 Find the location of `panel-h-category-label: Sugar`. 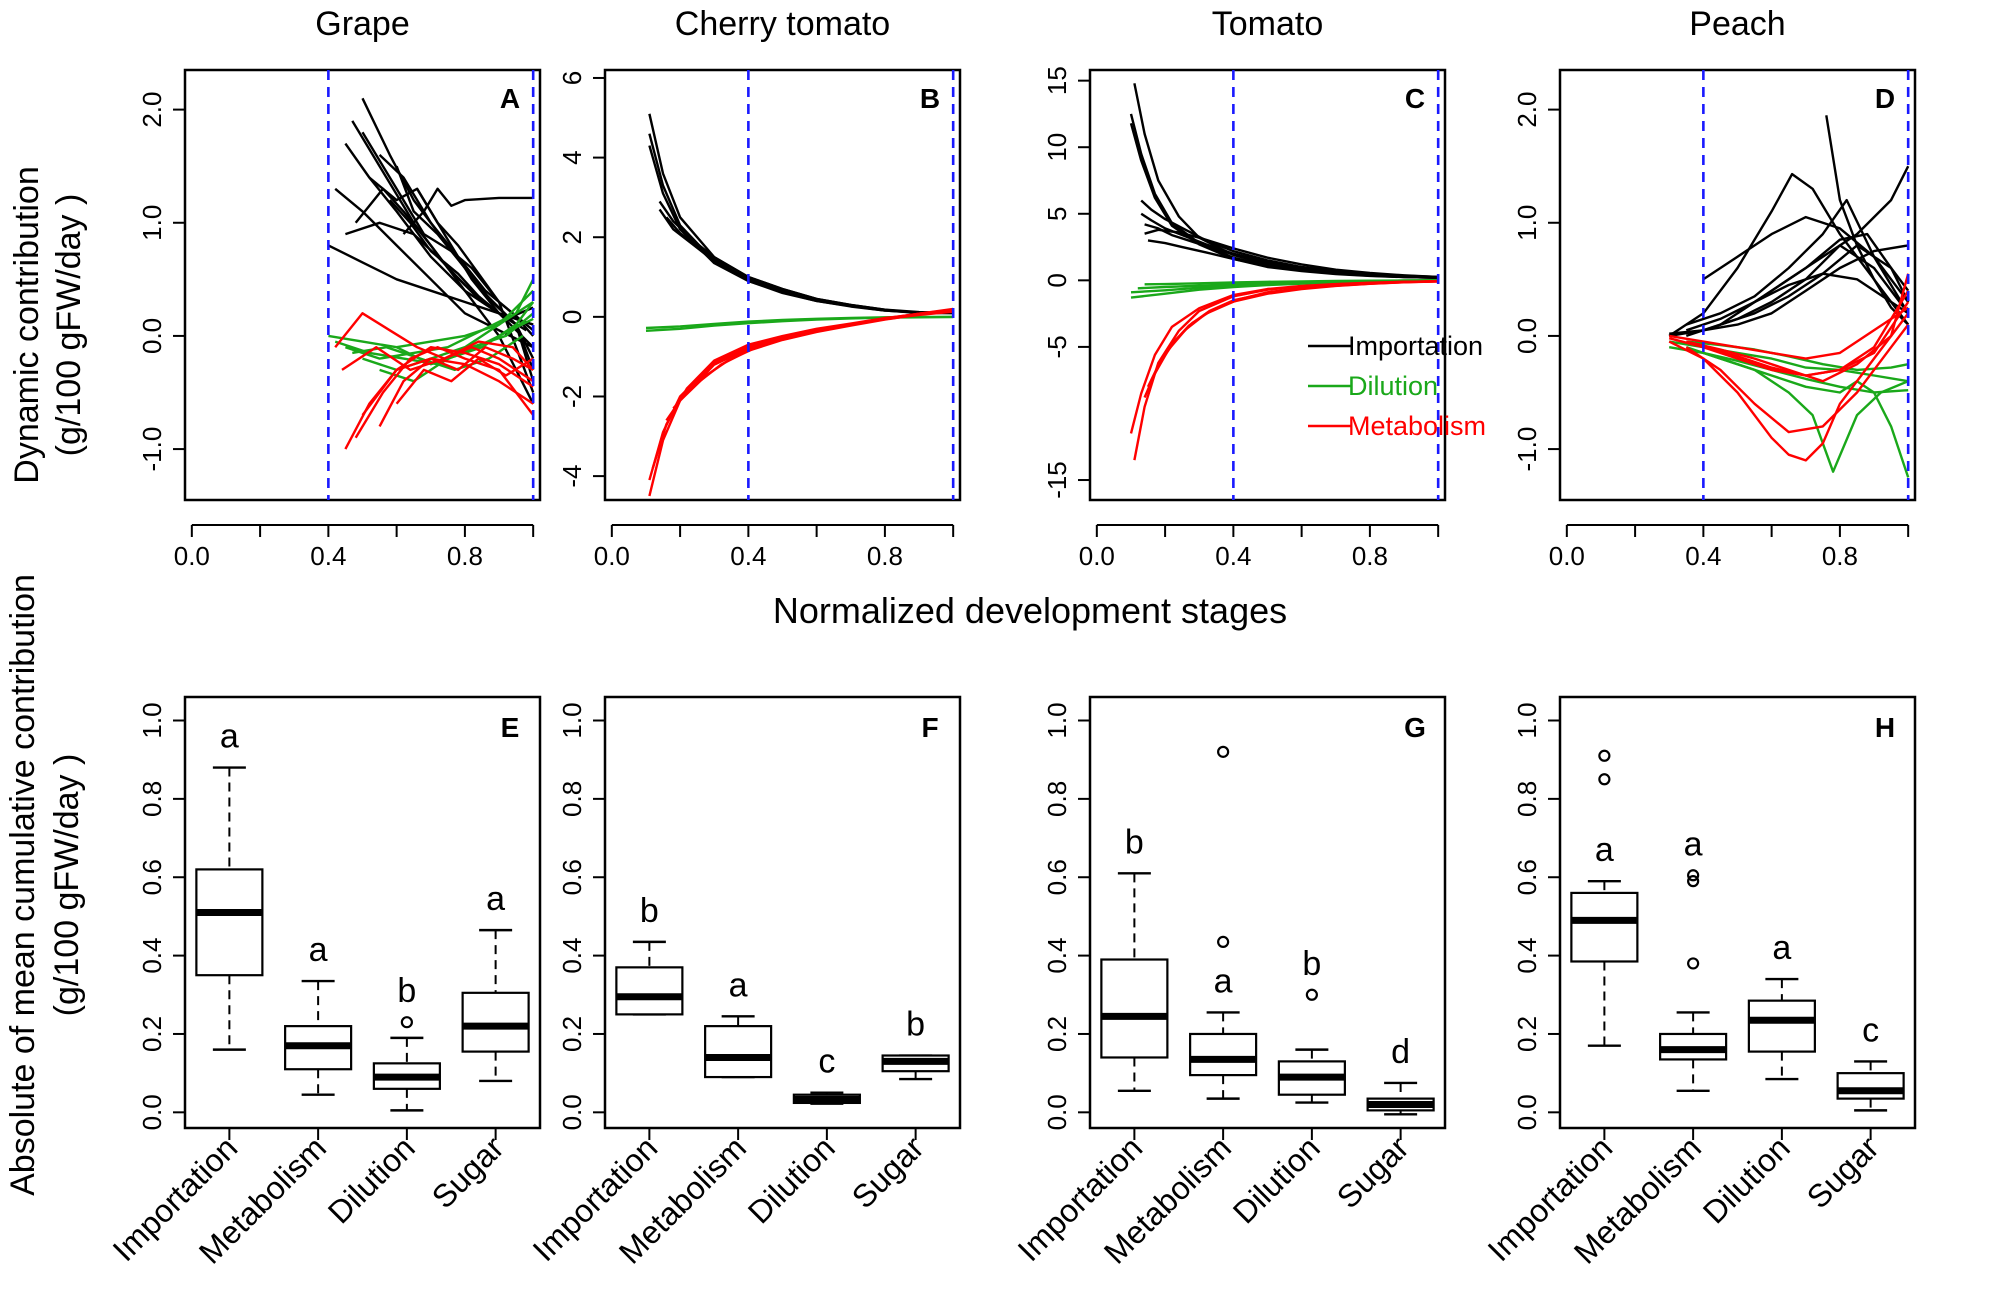

panel-h-category-label: Sugar is located at coordinates (1843, 1172).